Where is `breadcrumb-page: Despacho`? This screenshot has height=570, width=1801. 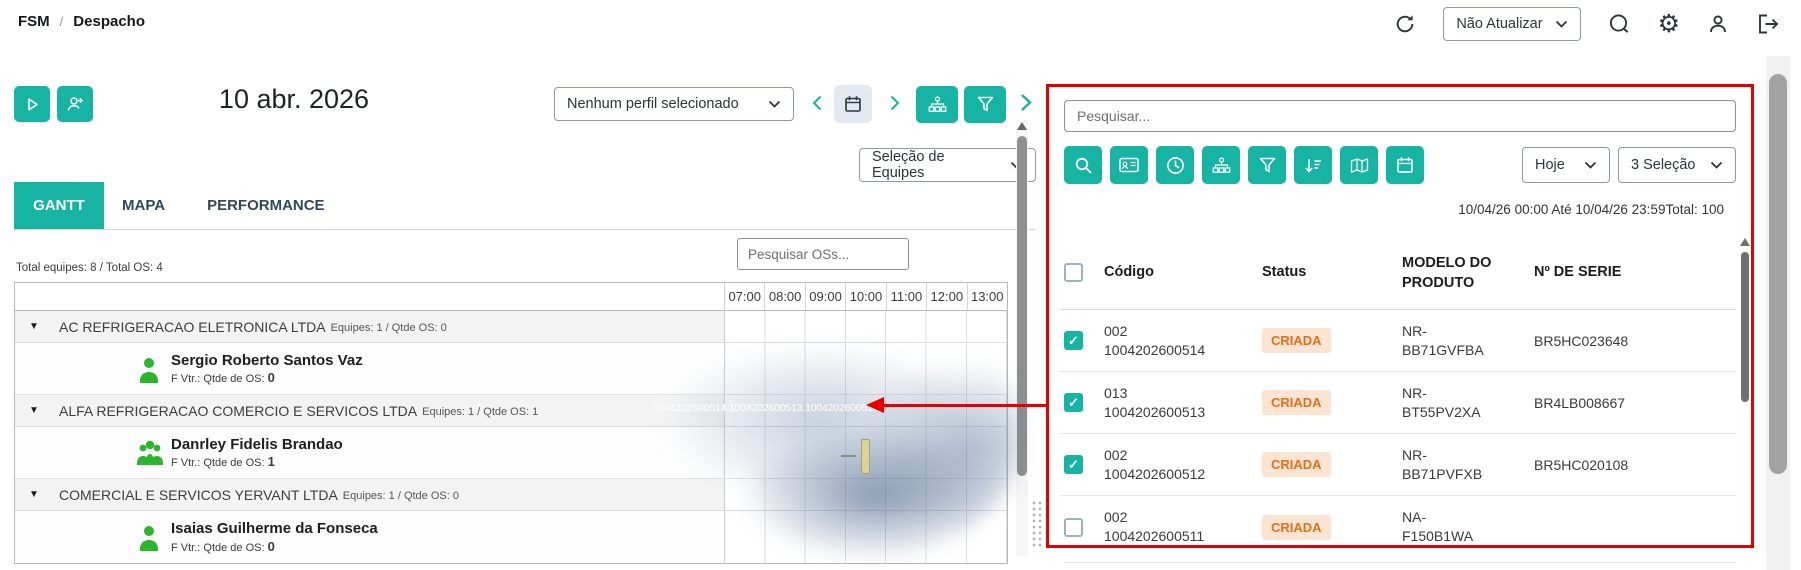
breadcrumb-page: Despacho is located at coordinates (109, 21).